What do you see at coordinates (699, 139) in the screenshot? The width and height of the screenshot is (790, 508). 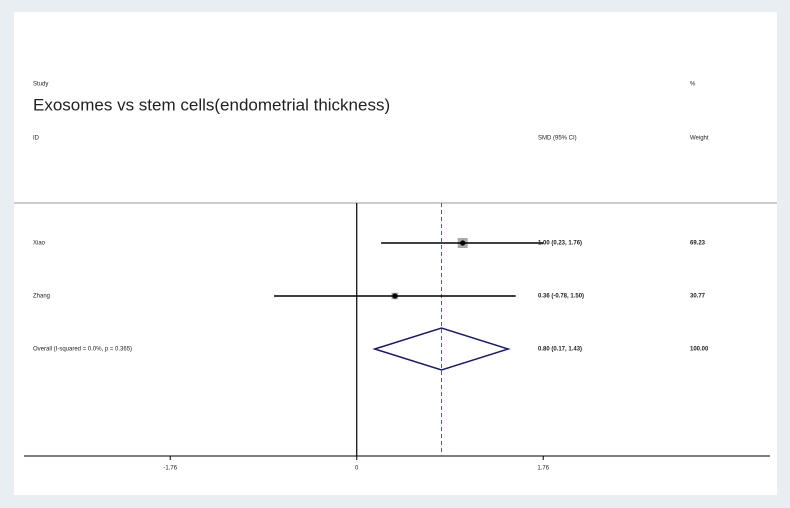 I see `weight-header: Weight` at bounding box center [699, 139].